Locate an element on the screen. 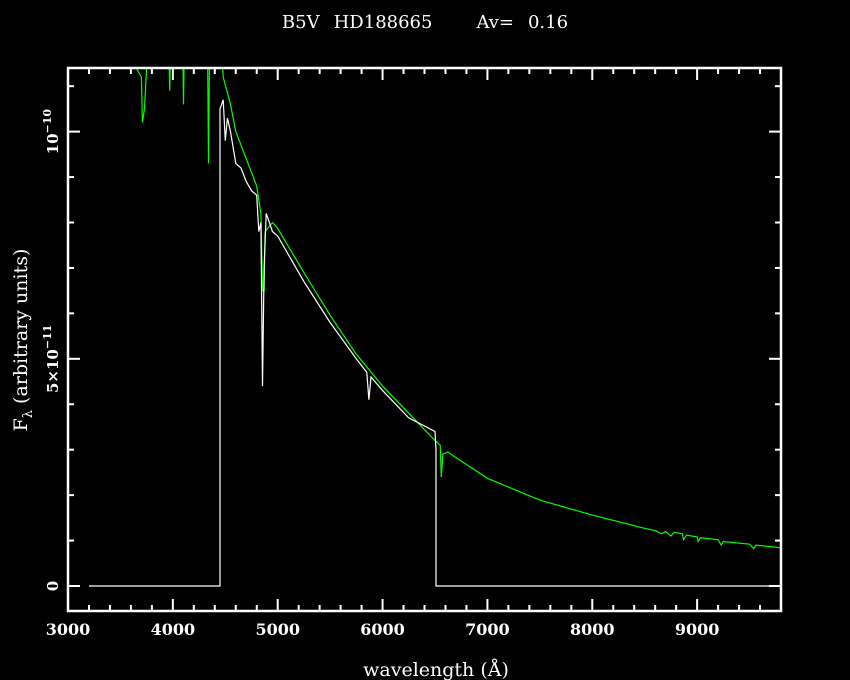 Image resolution: width=850 pixels, height=680 pixels. spectral-type: B5V is located at coordinates (301, 22).